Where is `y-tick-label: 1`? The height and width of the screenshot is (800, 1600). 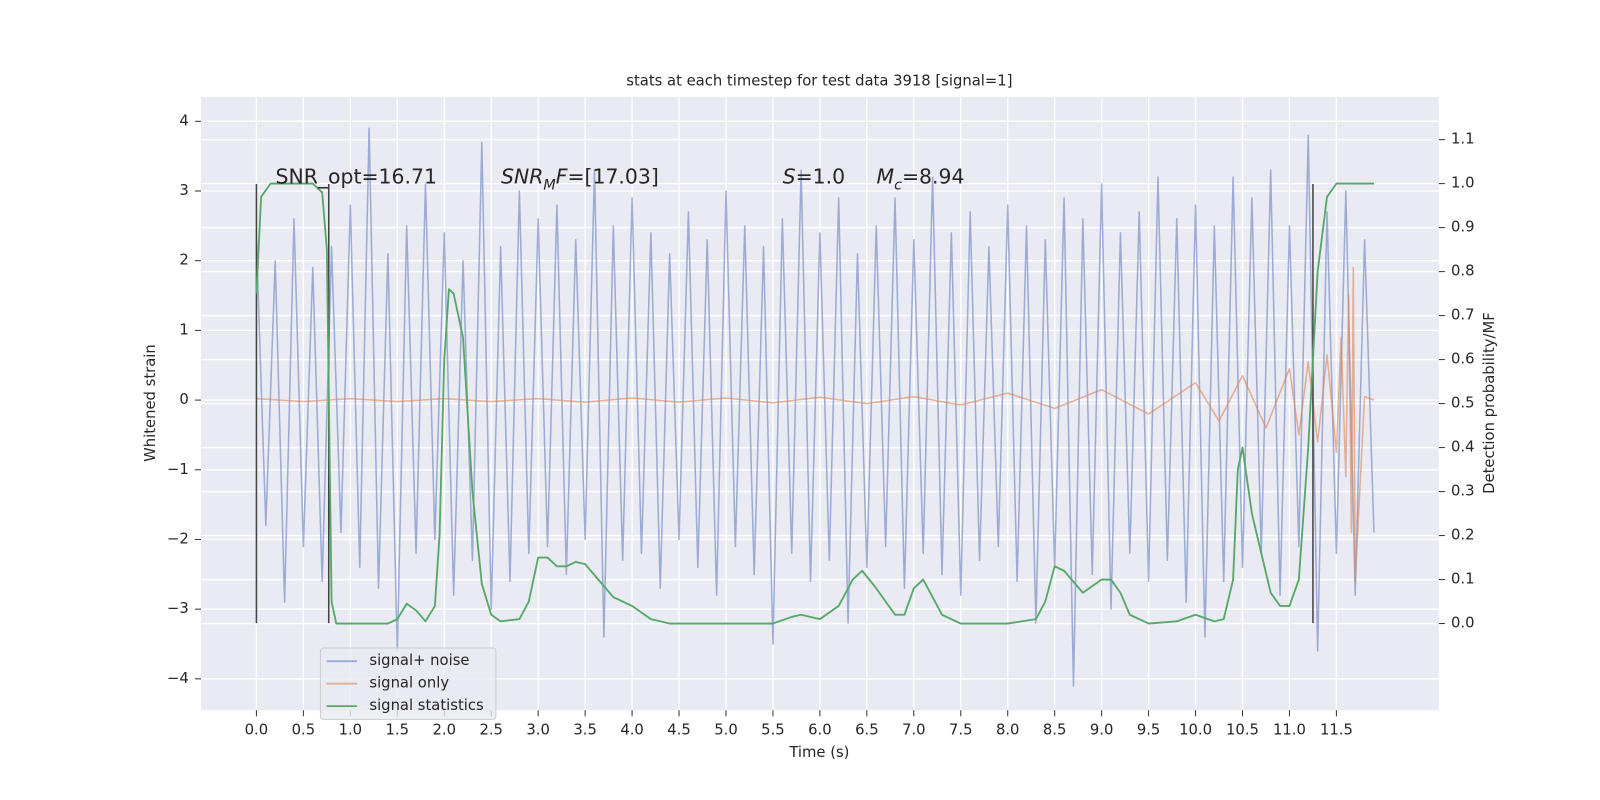 y-tick-label: 1 is located at coordinates (183, 329).